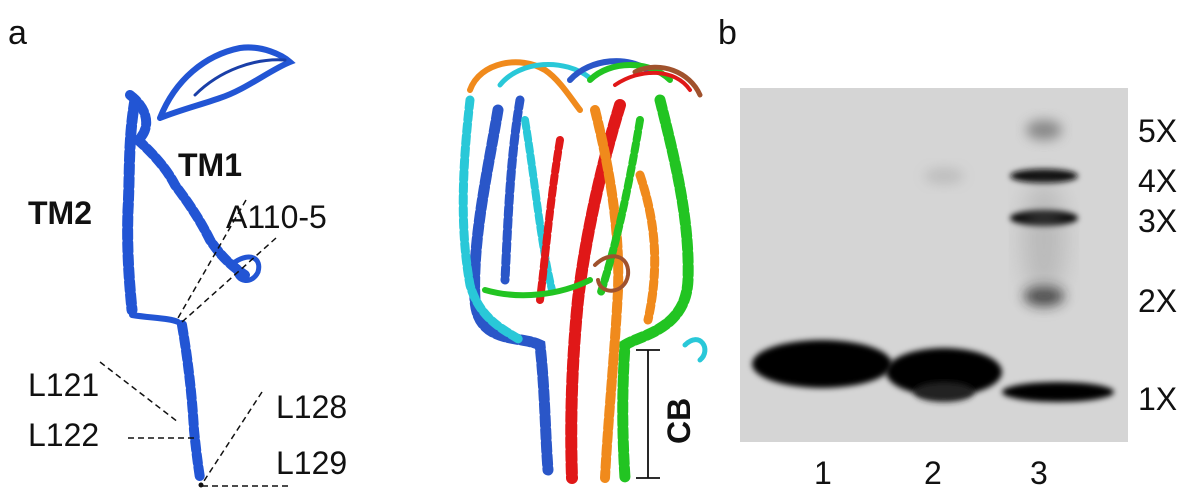 This screenshot has height=499, width=1204. Describe the element at coordinates (933, 473) in the screenshot. I see `lane-label-2: 2` at that location.